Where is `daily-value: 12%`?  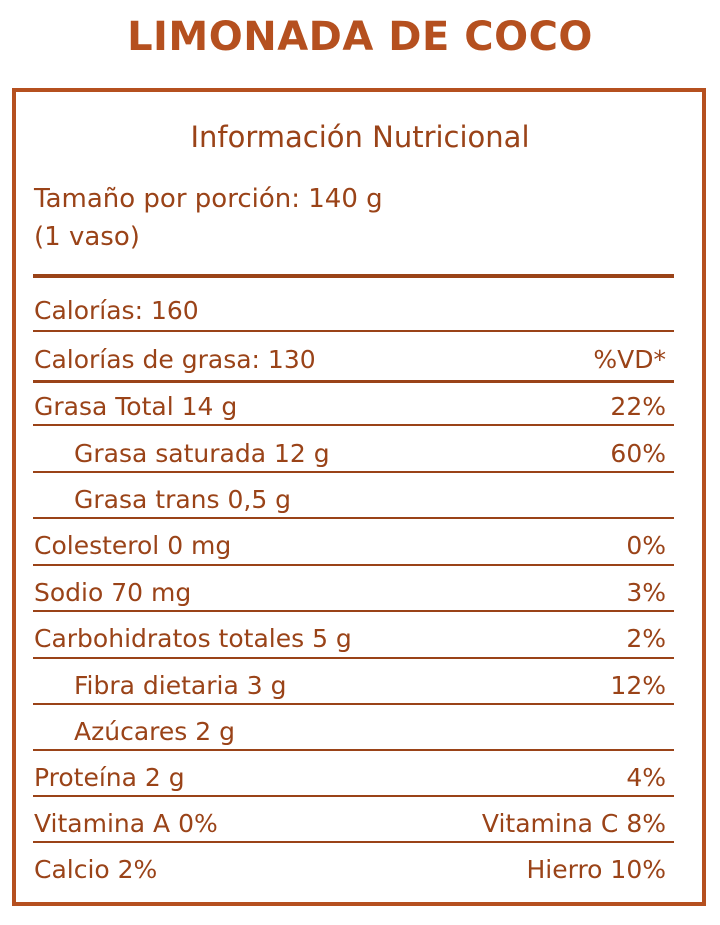
daily-value: 12% is located at coordinates (638, 685).